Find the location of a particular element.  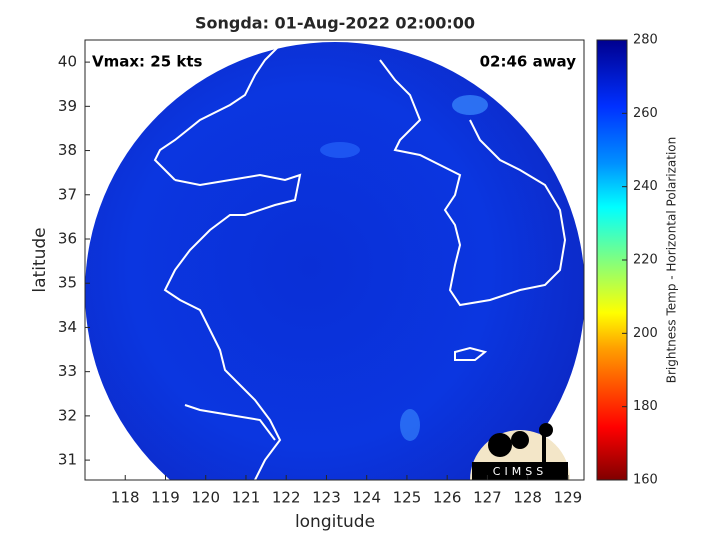

colorbar-tick-label: 220 is located at coordinates (645, 260).